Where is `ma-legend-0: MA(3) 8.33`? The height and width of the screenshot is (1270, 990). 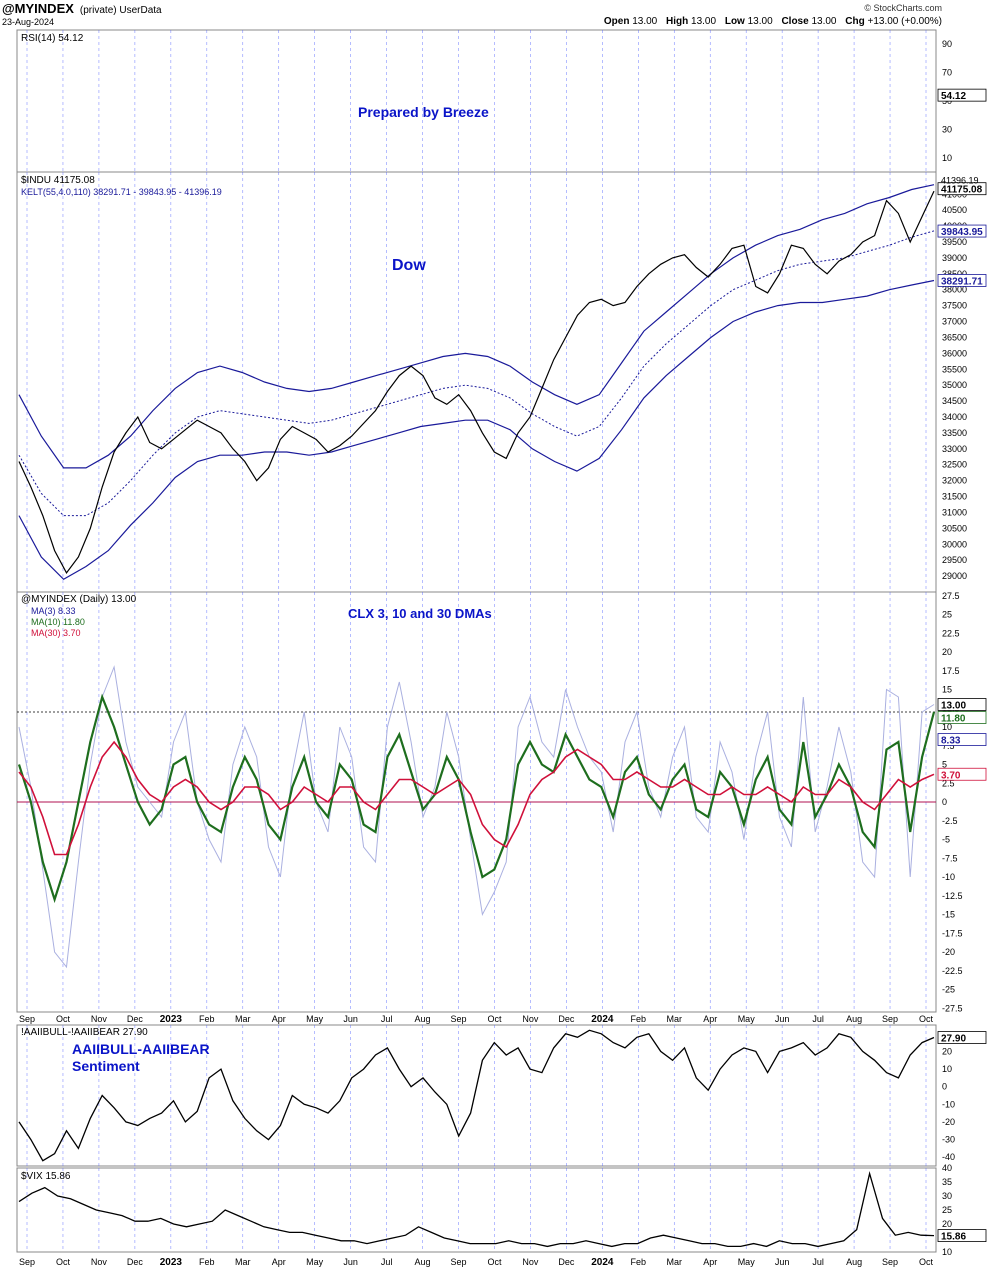 ma-legend-0: MA(3) 8.33 is located at coordinates (53, 611).